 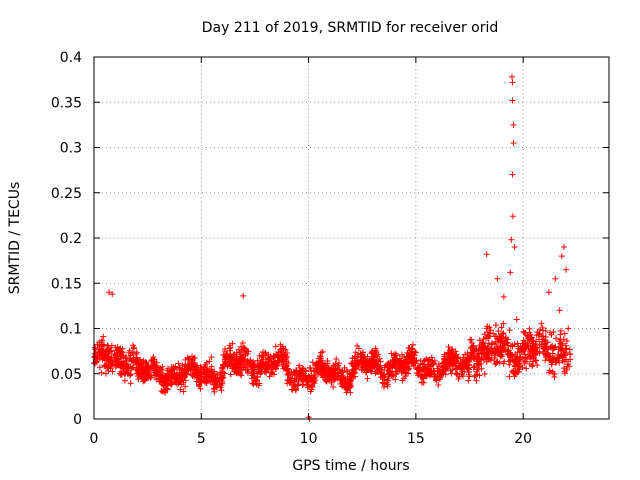 What do you see at coordinates (309, 439) in the screenshot?
I see `x-tick-label: 10` at bounding box center [309, 439].